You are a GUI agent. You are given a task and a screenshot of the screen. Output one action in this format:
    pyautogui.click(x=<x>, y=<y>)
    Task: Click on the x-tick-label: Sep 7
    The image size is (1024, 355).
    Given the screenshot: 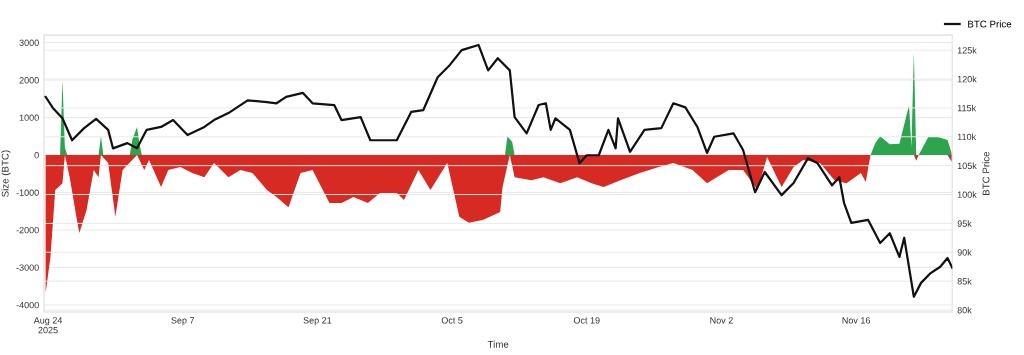 What is the action you would take?
    pyautogui.click(x=183, y=321)
    